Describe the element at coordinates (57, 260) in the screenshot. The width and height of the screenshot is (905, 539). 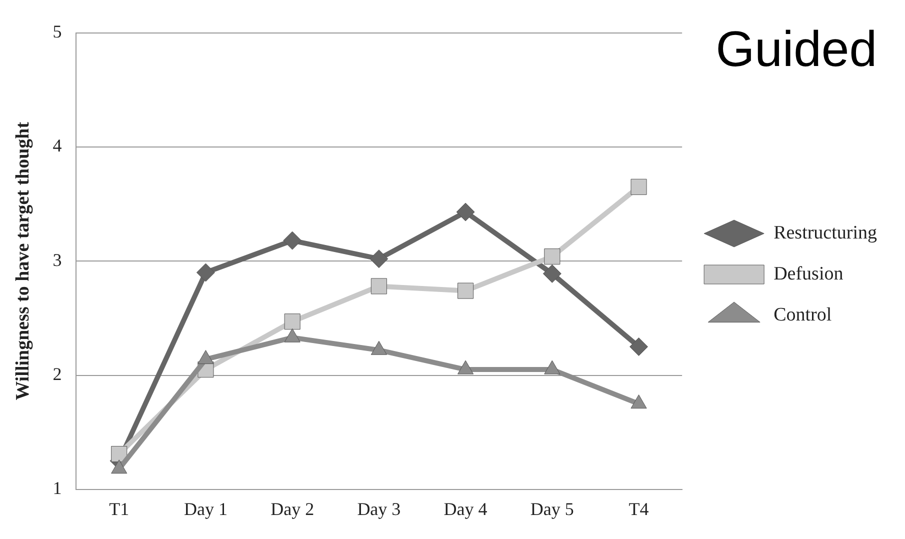
I see `y-tick-label: 3` at that location.